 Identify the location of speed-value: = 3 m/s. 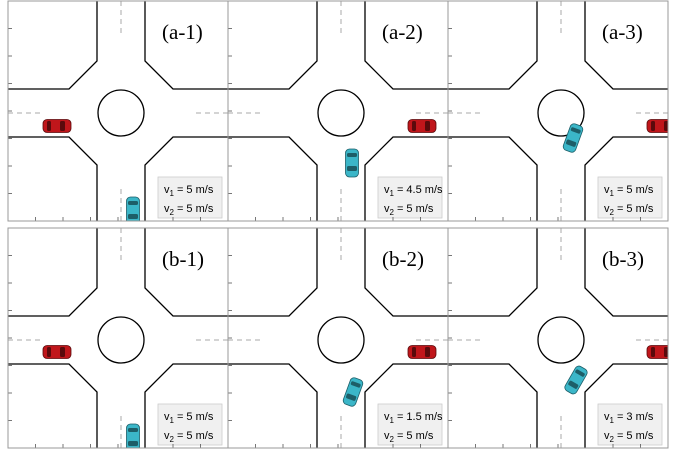
(635, 417).